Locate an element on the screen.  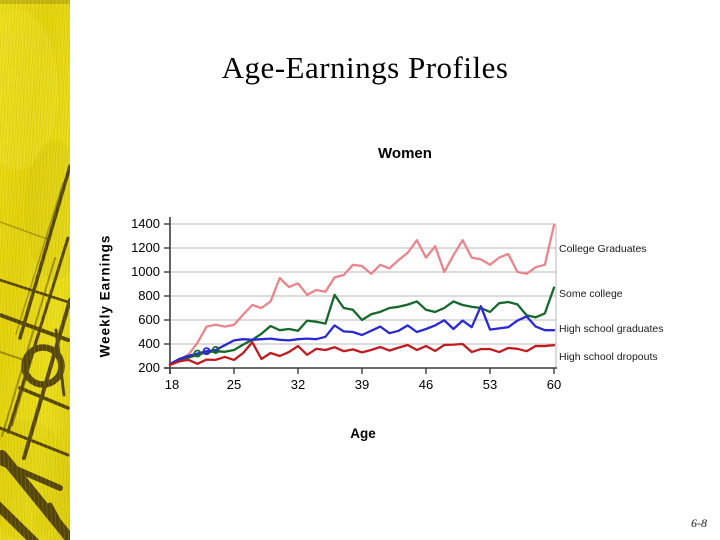
x-tick-label-25: 25 is located at coordinates (234, 384).